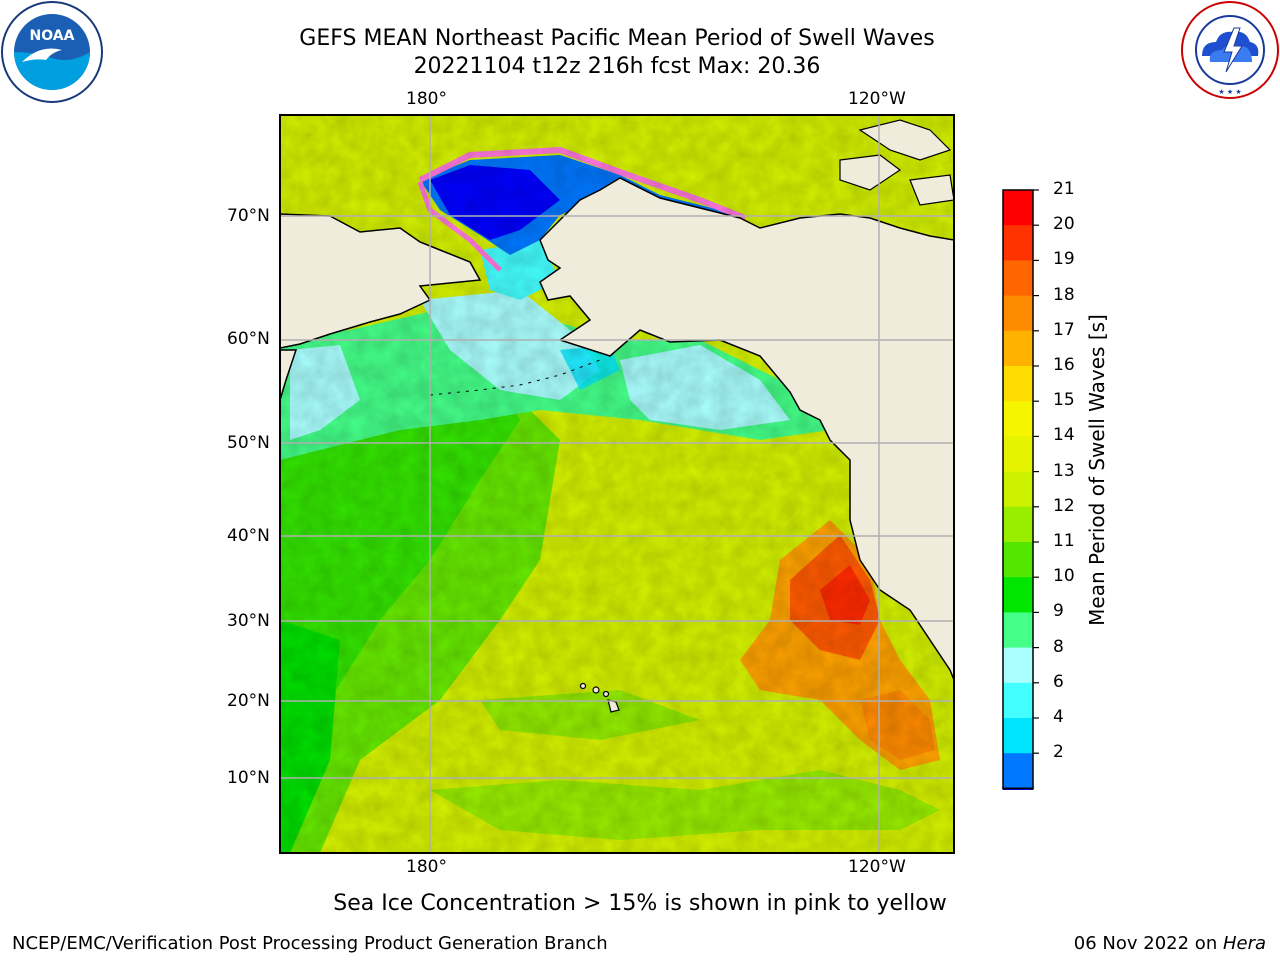  Describe the element at coordinates (248, 443) in the screenshot. I see `lat-label-50n: 50°N` at that location.